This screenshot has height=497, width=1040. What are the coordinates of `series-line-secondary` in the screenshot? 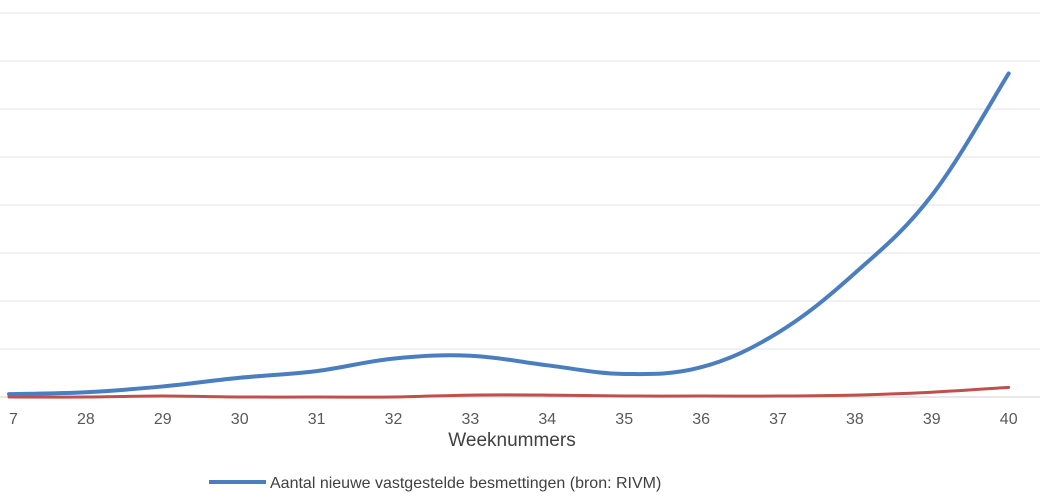 It's located at (509, 392).